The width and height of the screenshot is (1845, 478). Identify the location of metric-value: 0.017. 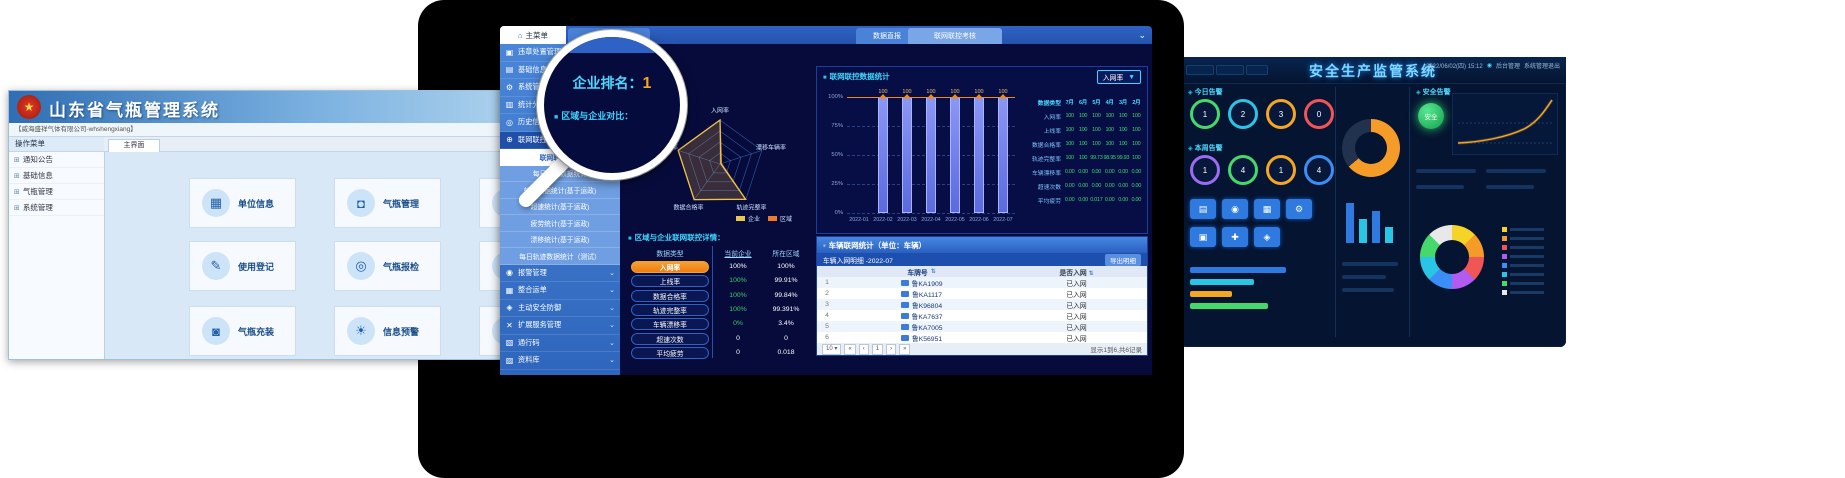
(1096, 200).